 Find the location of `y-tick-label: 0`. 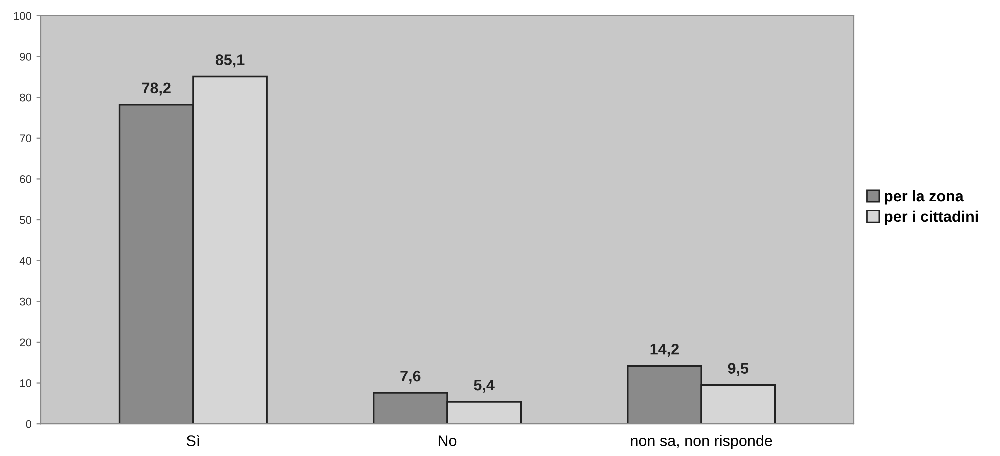

y-tick-label: 0 is located at coordinates (29, 424).